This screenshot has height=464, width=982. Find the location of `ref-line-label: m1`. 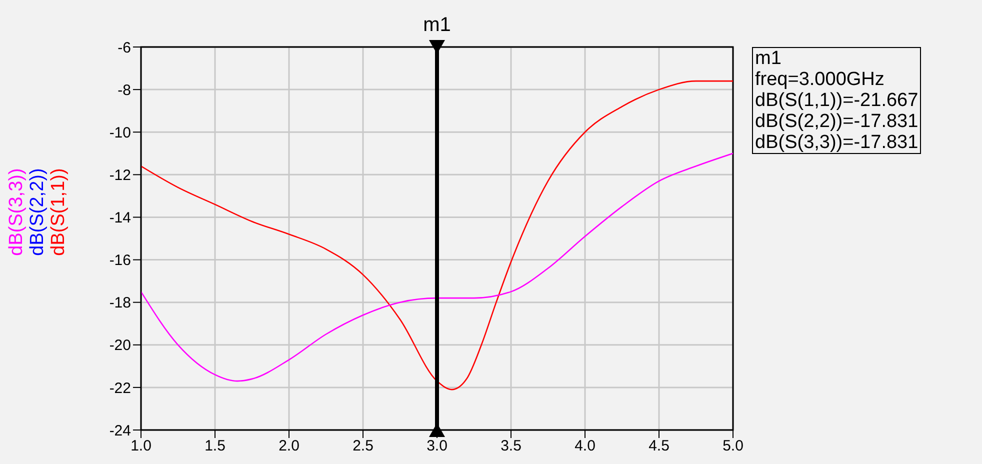

ref-line-label: m1 is located at coordinates (437, 25).